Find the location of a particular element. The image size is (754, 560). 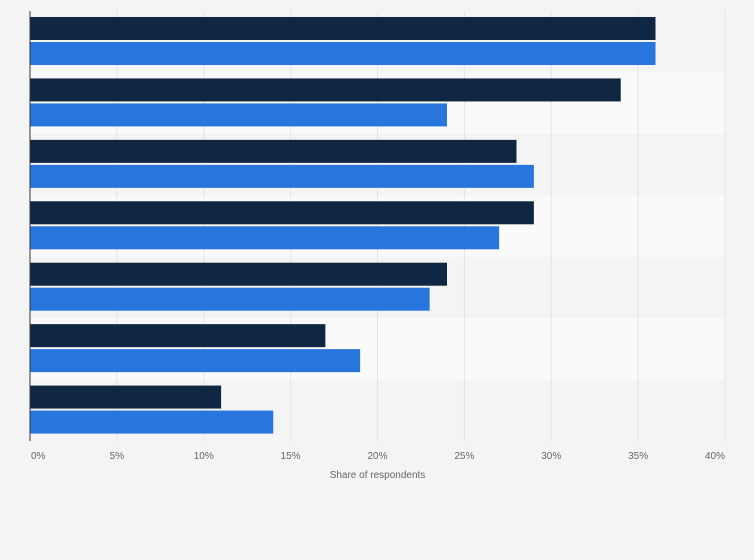

x-tick-label: 40% is located at coordinates (715, 456).